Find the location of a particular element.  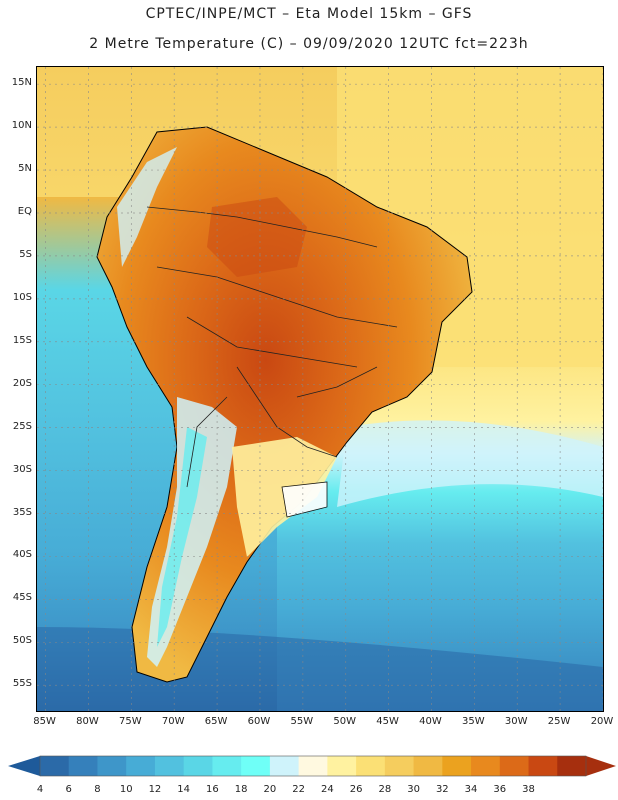

lat-tick-label: 25S is located at coordinates (22, 426).